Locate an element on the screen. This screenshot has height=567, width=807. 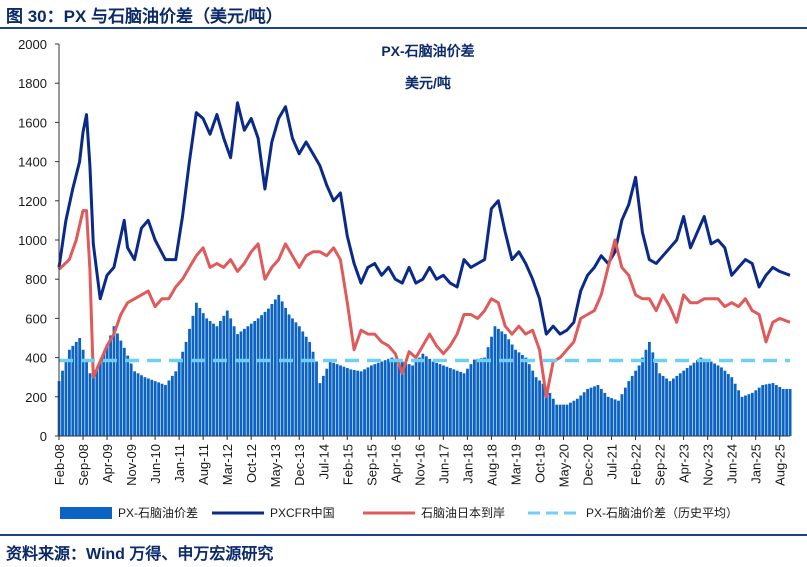
legend-spread-swatch is located at coordinates (86, 513).